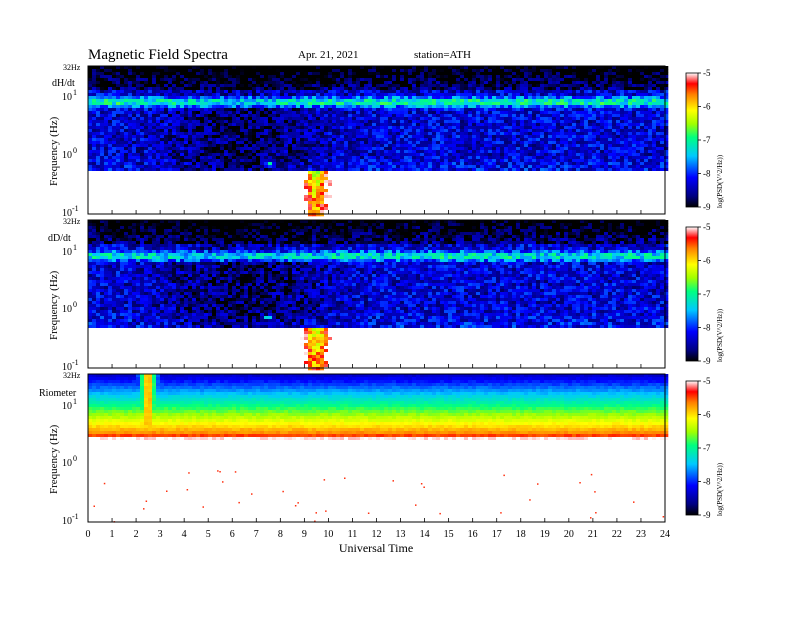  I want to click on x-tick-label: 3, so click(160, 534).